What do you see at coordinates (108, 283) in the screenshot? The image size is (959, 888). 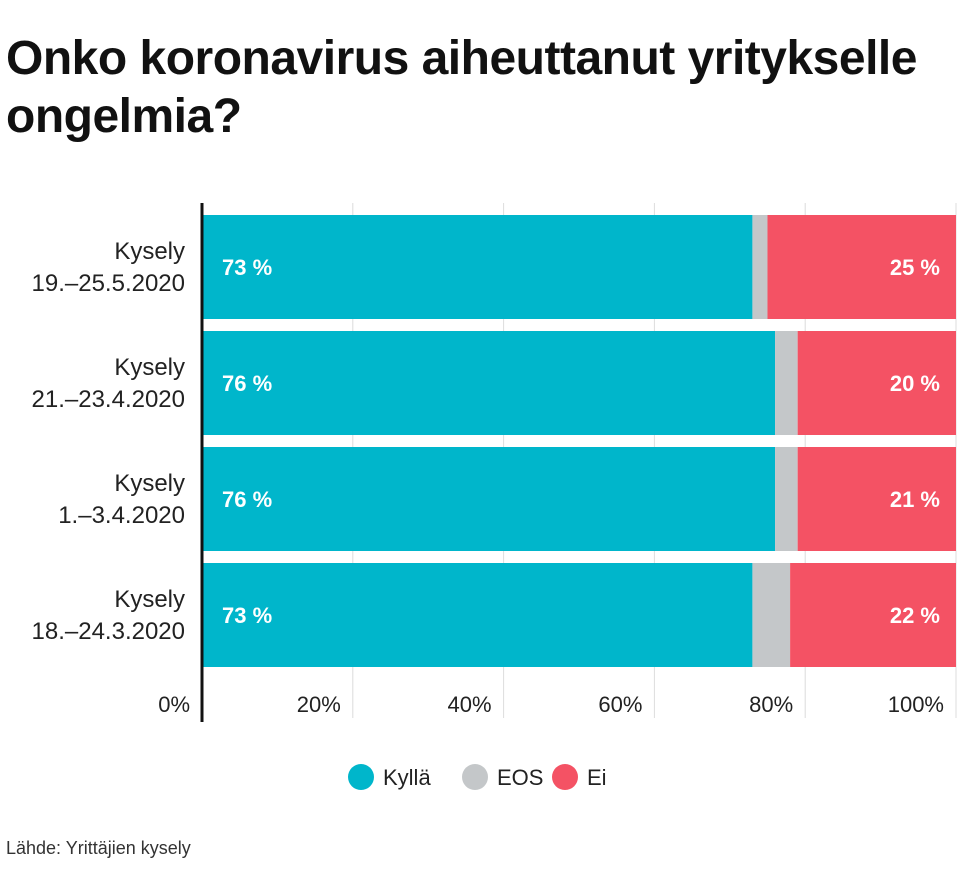 I see `category-label: 19.–25.5.2020` at bounding box center [108, 283].